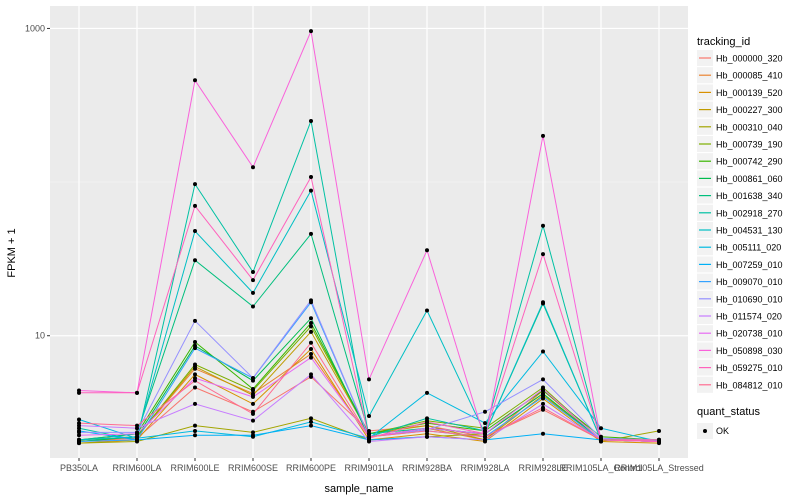 The height and width of the screenshot is (500, 800). What do you see at coordinates (749, 231) in the screenshot?
I see `legend-label: Hb_004531_130` at bounding box center [749, 231].